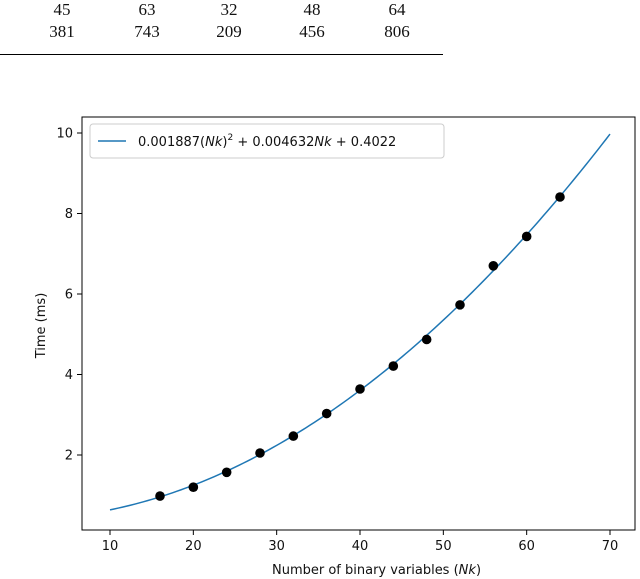  Describe the element at coordinates (276, 546) in the screenshot. I see `x-tick-label: 30` at that location.